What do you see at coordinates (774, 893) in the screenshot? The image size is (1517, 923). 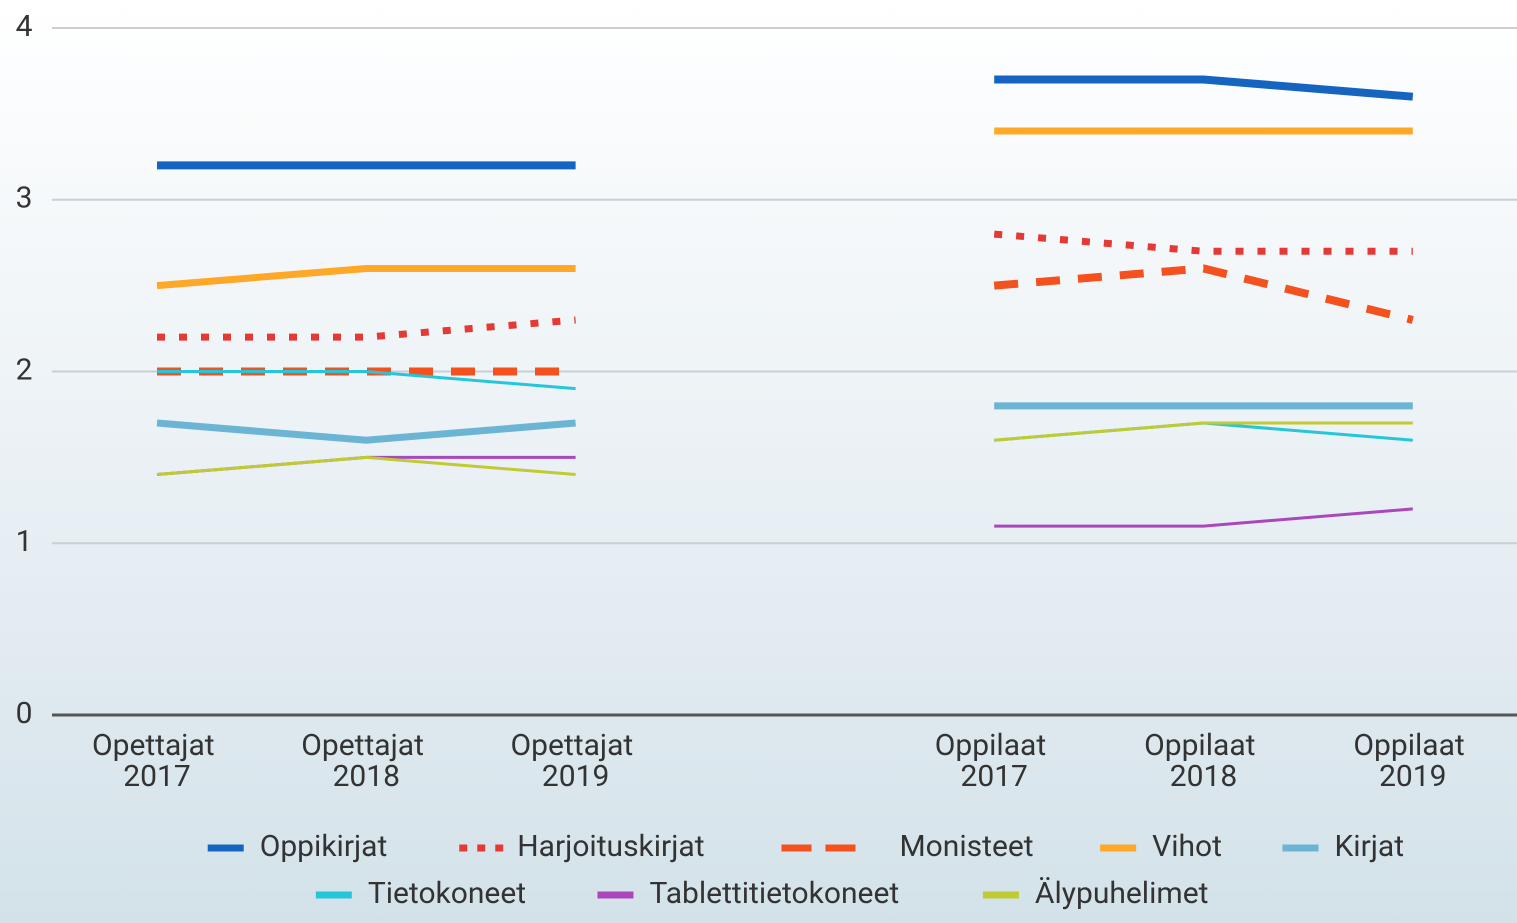 I see `legend-label: Tablettitietokoneet` at bounding box center [774, 893].